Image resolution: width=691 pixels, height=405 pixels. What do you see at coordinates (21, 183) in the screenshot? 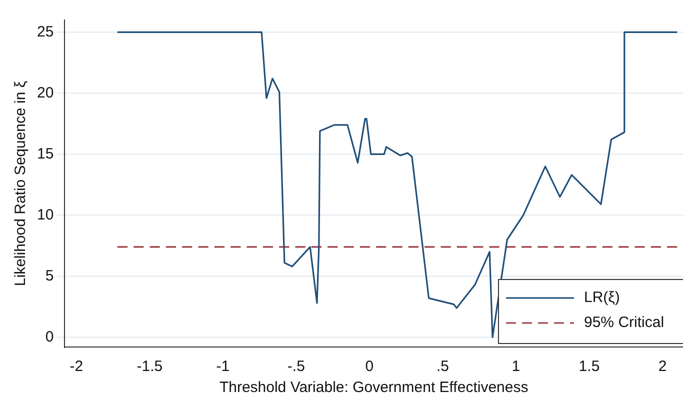
I see `y-axis-title: Likelihood Ratio Sequence in ξ` at bounding box center [21, 183].